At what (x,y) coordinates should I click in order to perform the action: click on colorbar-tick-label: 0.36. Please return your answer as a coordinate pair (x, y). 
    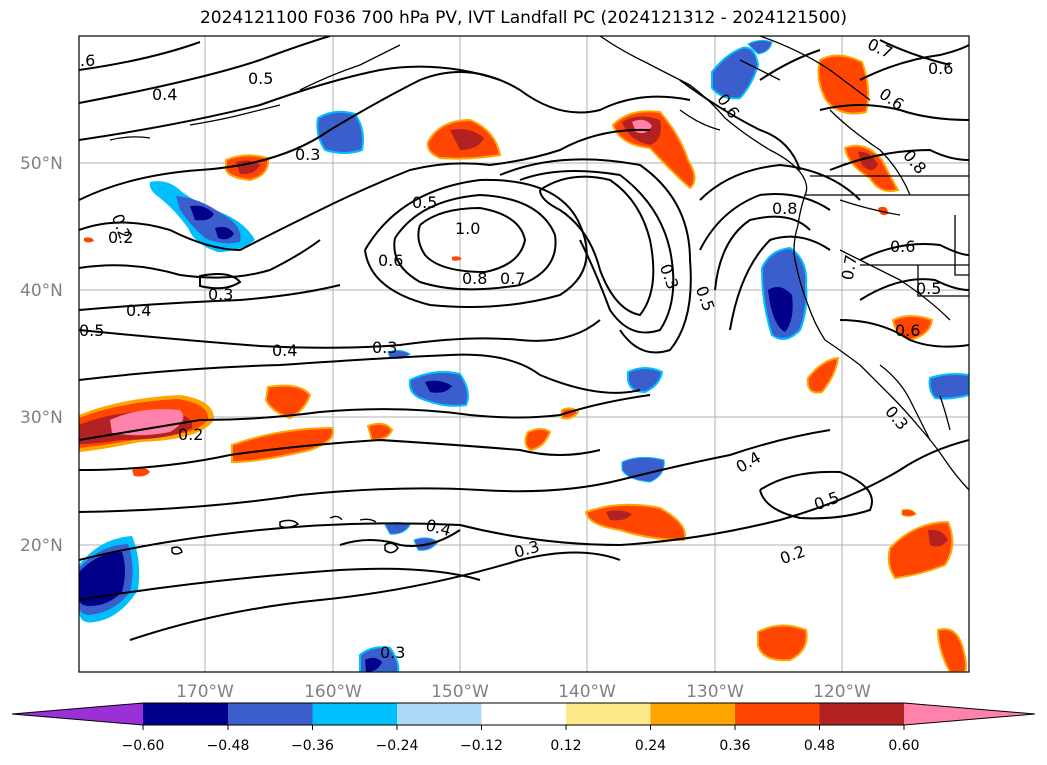
    Looking at the image, I should click on (734, 746).